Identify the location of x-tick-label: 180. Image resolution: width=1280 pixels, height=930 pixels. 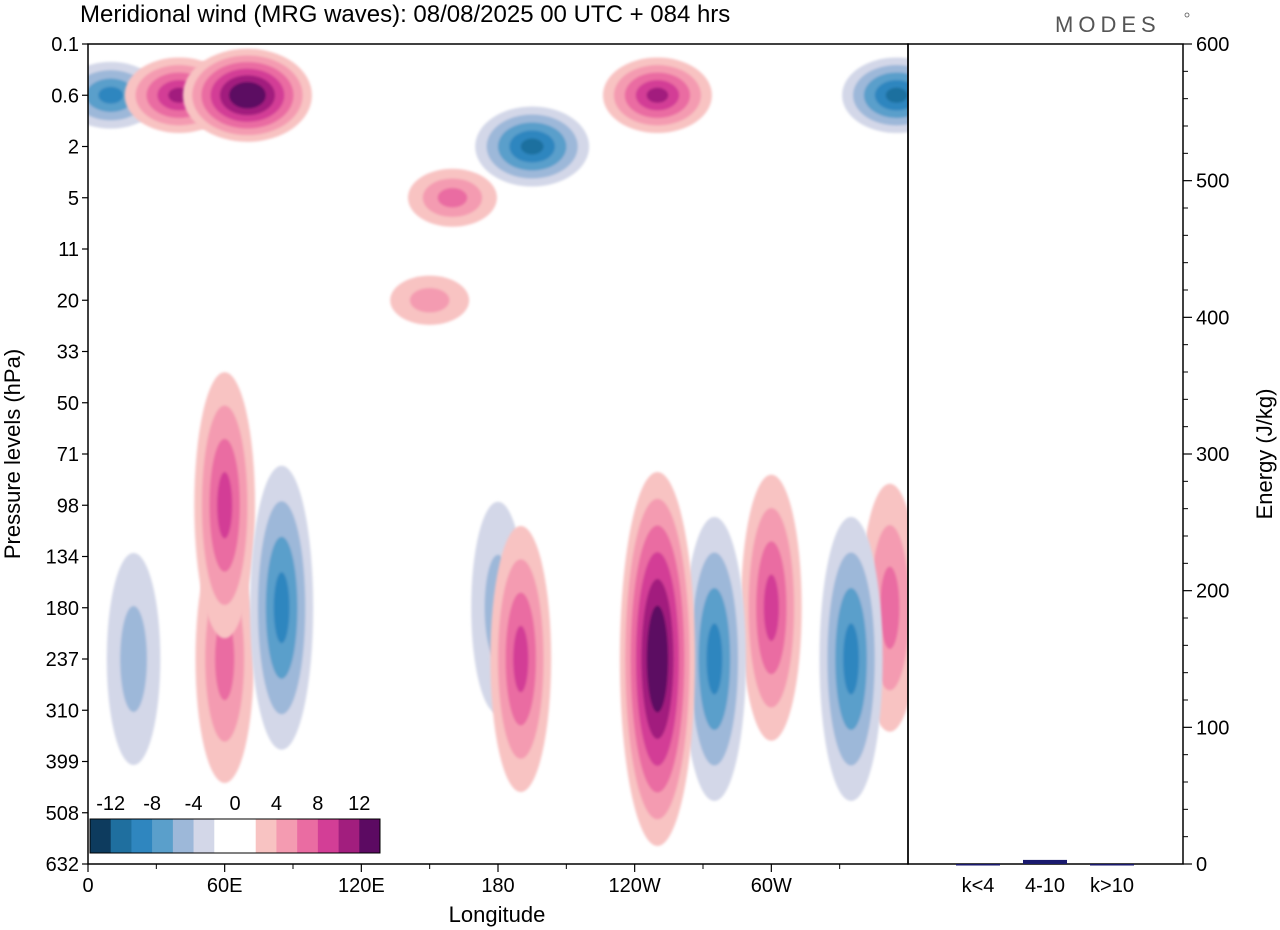
(497, 886).